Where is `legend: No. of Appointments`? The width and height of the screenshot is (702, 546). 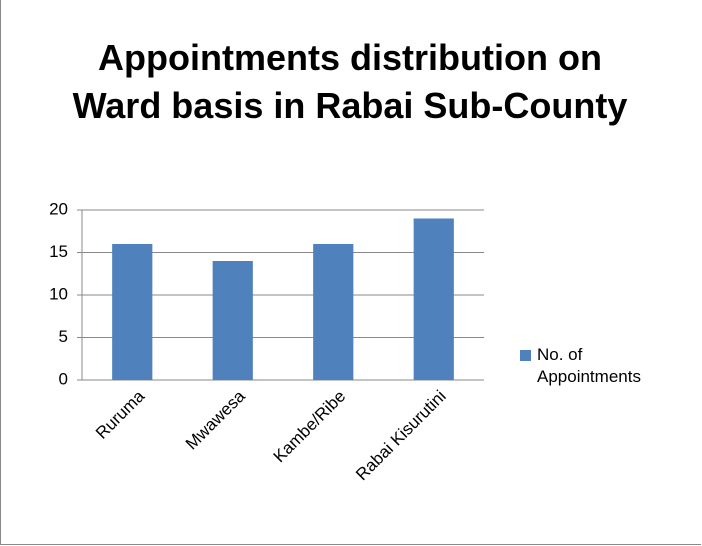
legend: No. of Appointments is located at coordinates (605, 366).